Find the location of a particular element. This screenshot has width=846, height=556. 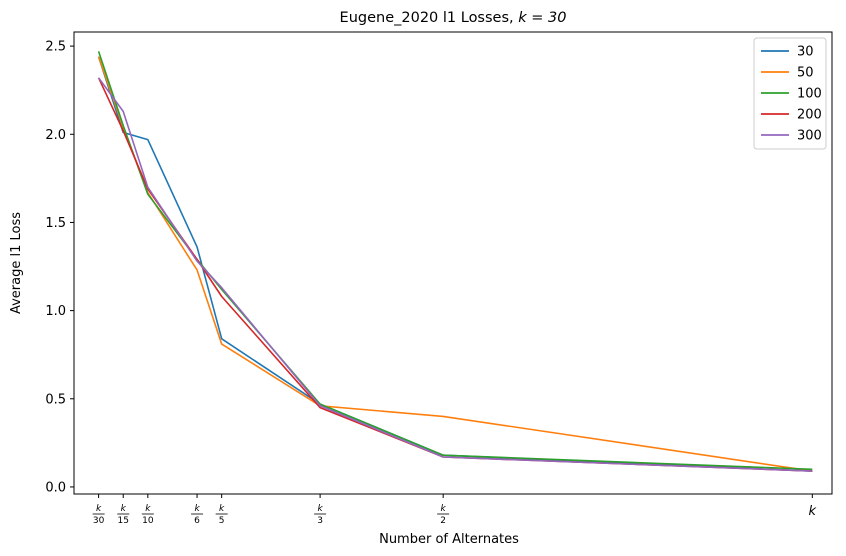

legend-box is located at coordinates (790, 93).